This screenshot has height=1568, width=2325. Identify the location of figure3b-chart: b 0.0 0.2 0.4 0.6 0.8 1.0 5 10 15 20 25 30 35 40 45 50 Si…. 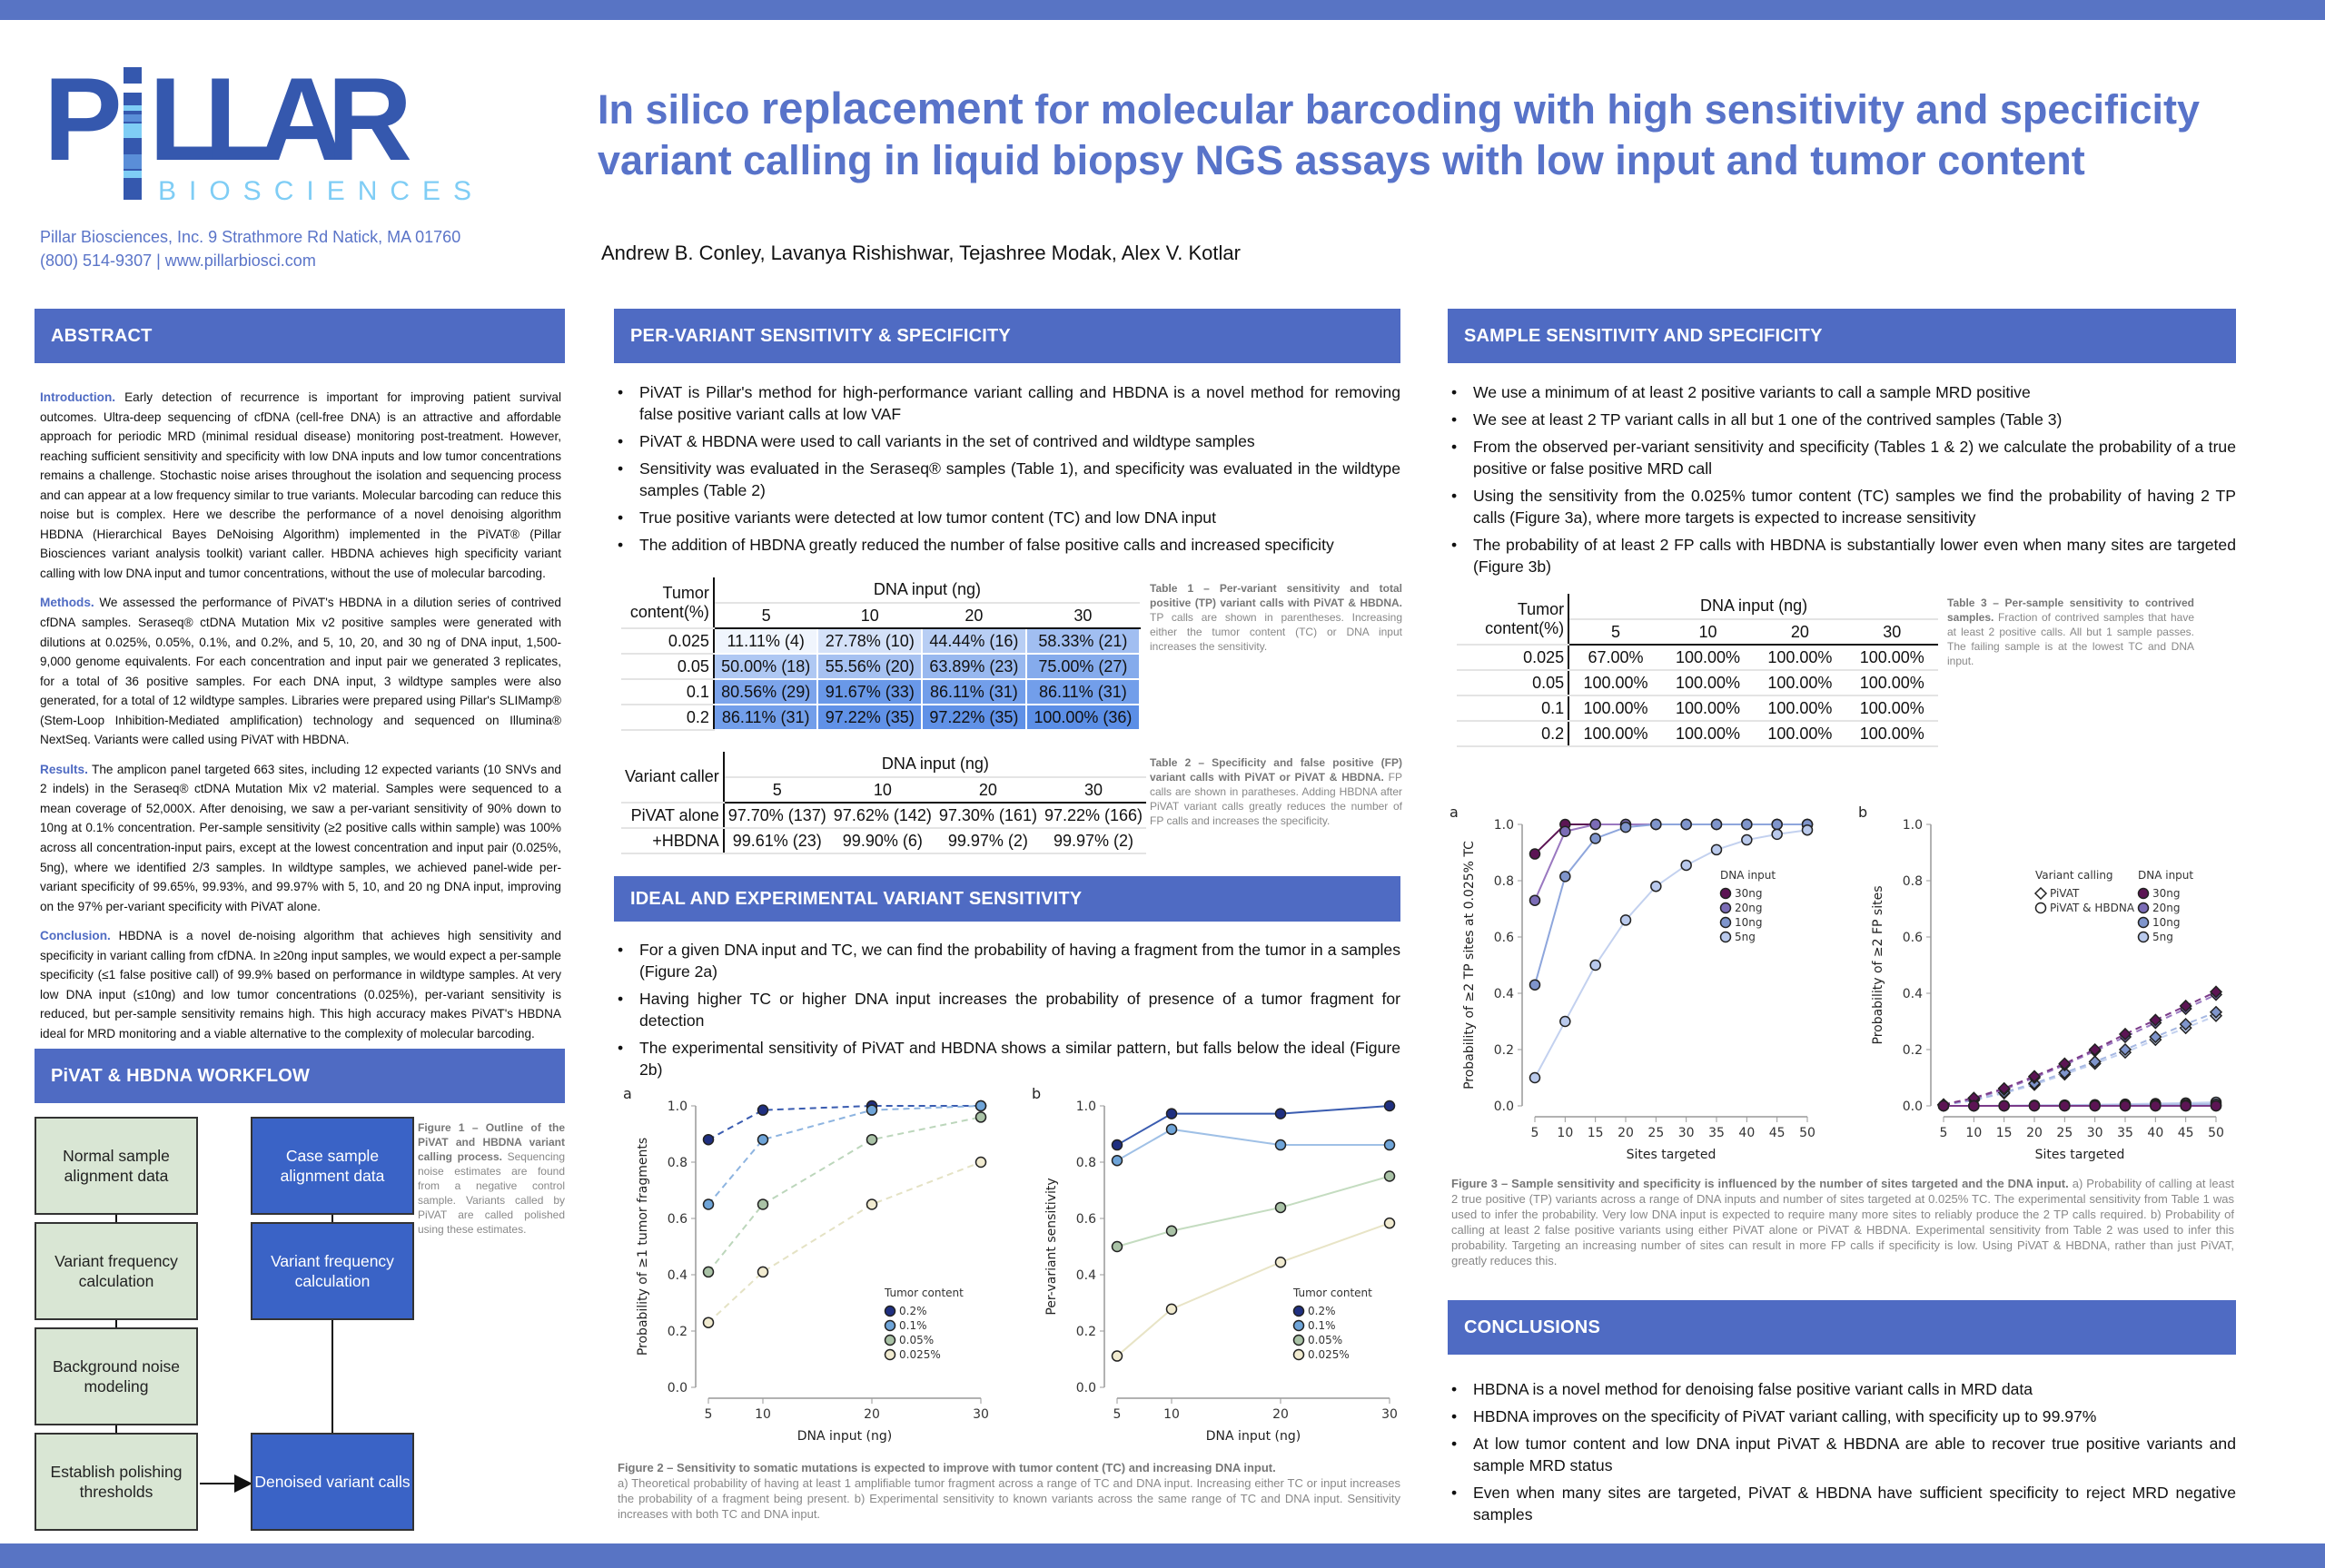
(2041, 983).